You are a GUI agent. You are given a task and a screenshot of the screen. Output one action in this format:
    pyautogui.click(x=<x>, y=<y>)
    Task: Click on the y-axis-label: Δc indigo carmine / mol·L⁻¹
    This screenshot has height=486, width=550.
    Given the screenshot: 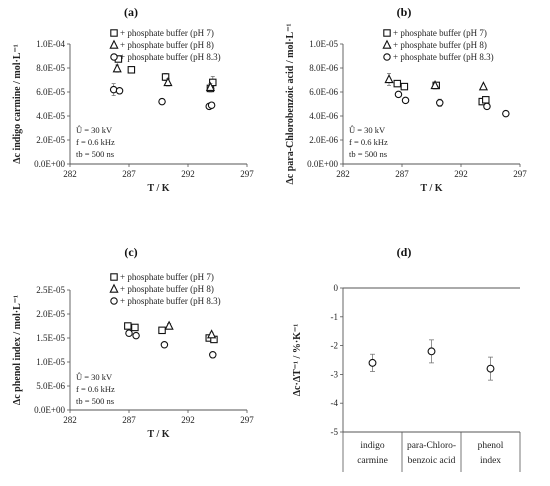 What is the action you would take?
    pyautogui.click(x=17, y=104)
    